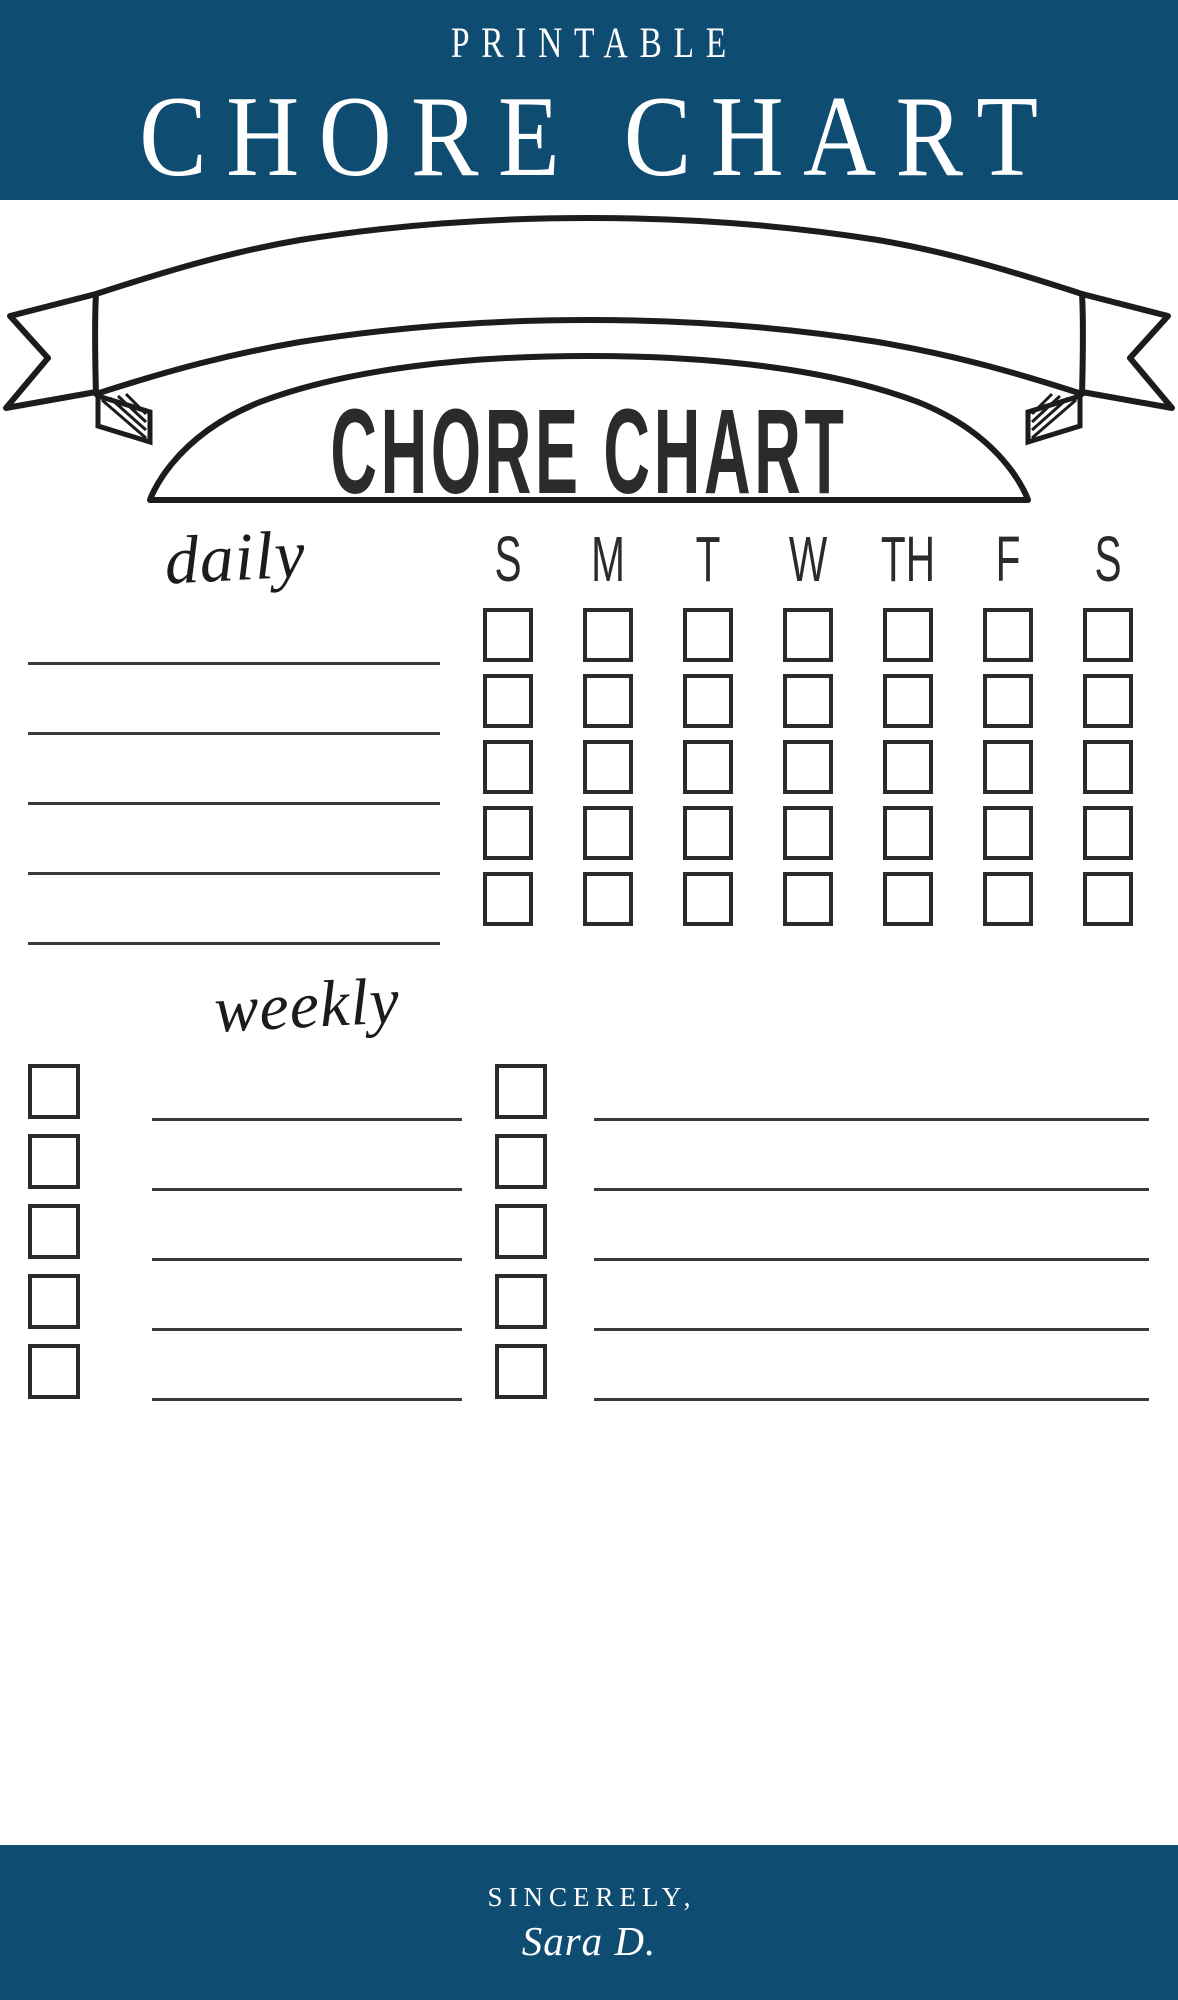 Image resolution: width=1178 pixels, height=2000 pixels. Describe the element at coordinates (234, 795) in the screenshot. I see `daily-chore-lines` at that location.